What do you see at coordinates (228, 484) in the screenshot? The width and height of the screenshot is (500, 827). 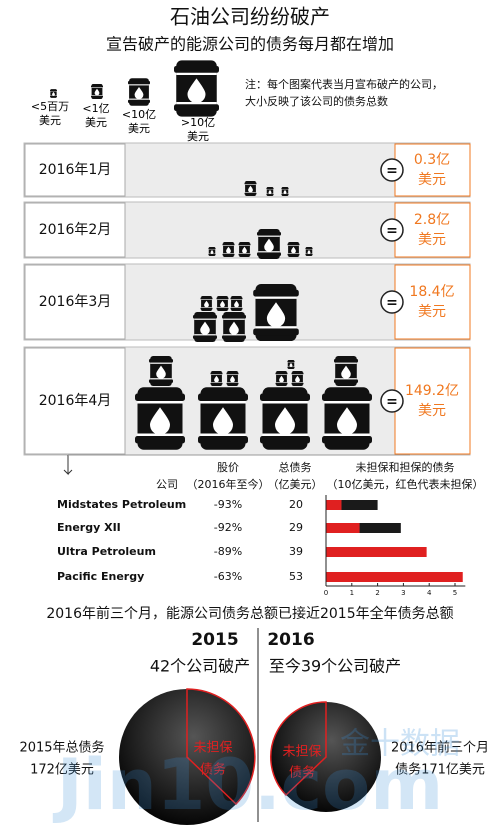 I see `table-header: （2016年至今）` at bounding box center [228, 484].